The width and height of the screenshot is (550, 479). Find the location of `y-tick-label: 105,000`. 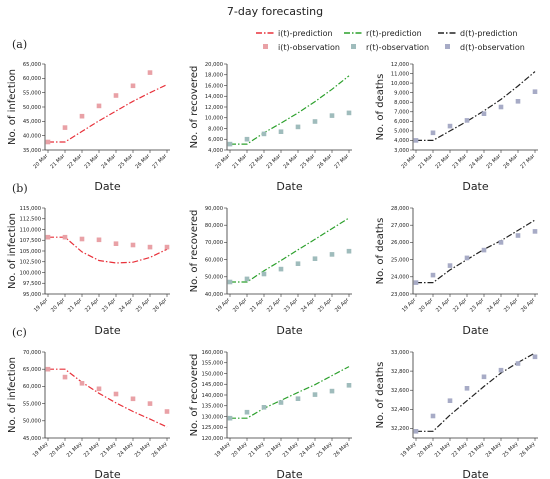

y-tick-label: 105,000 is located at coordinates (30, 252).